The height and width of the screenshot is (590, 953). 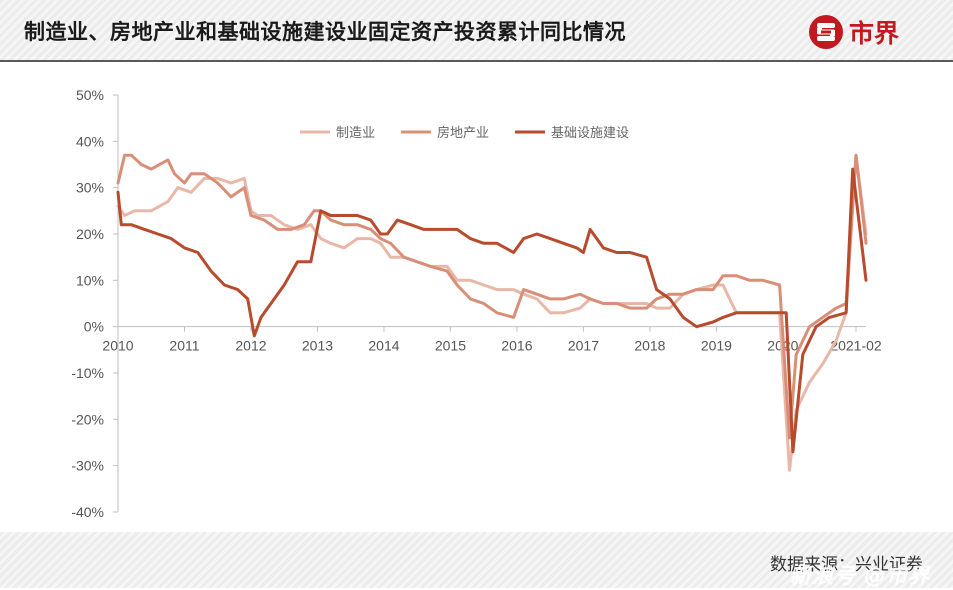 I want to click on footer-bar: 数据来源：兴业证券 新浪号 @市界, so click(x=476, y=560).